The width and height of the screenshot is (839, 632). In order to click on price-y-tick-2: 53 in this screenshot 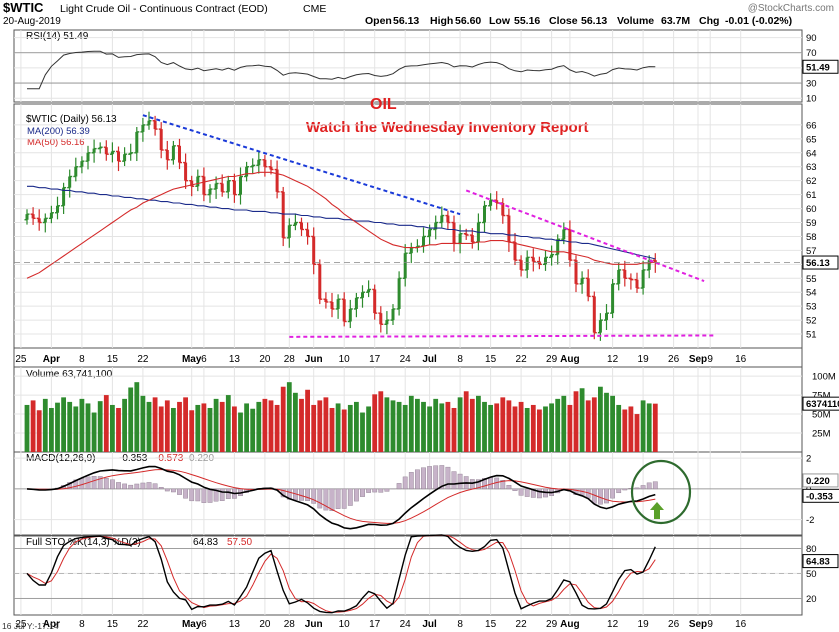, I will do `click(811, 307)`.